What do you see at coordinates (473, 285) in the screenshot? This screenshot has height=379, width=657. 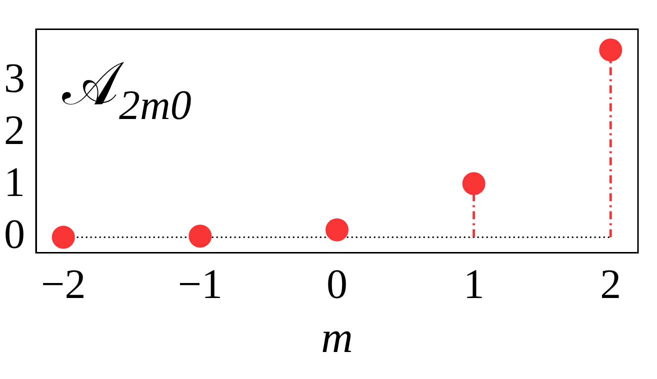 I see `x-tick-label: 1` at bounding box center [473, 285].